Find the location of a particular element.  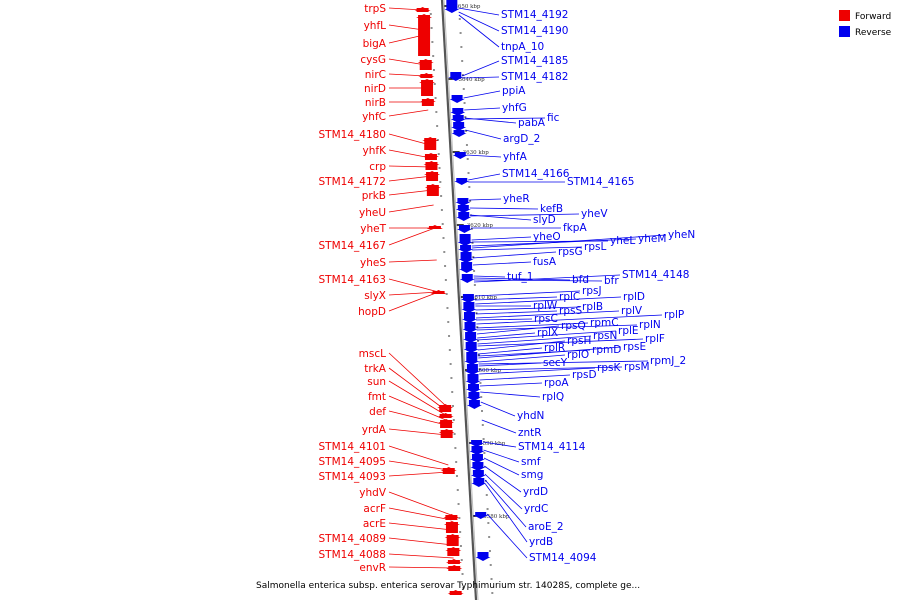

forward-gene-label: STM14_4163 is located at coordinates (352, 280).